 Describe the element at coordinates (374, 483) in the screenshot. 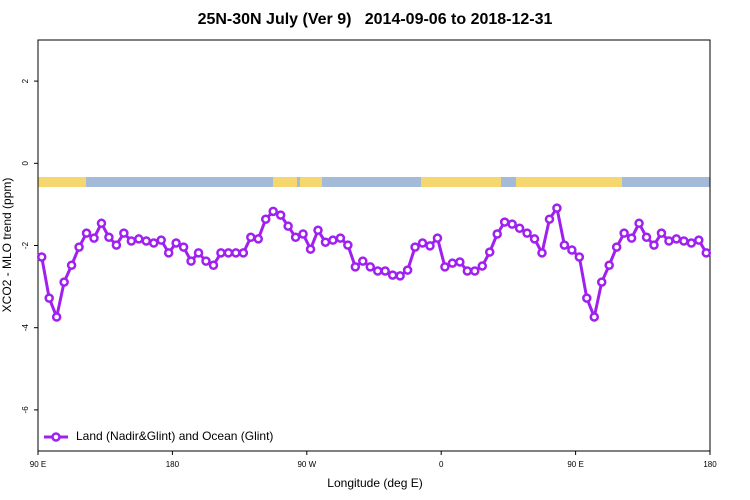

I see `x-axis-label: Longitude (deg E)` at that location.